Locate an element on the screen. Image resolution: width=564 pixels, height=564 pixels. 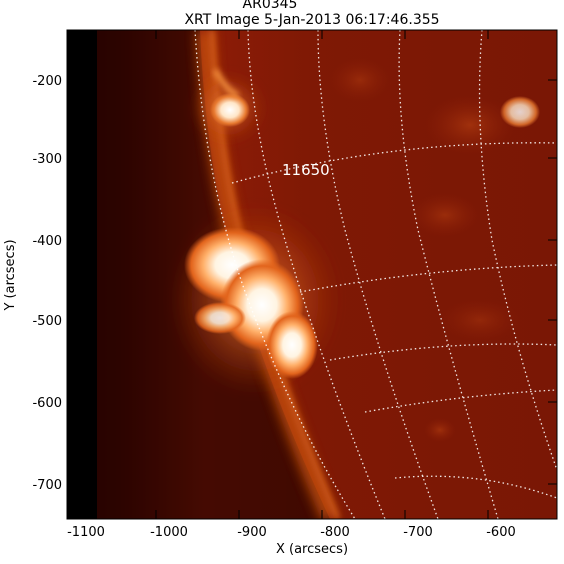
x-tick-label: -1000 is located at coordinates (169, 532).